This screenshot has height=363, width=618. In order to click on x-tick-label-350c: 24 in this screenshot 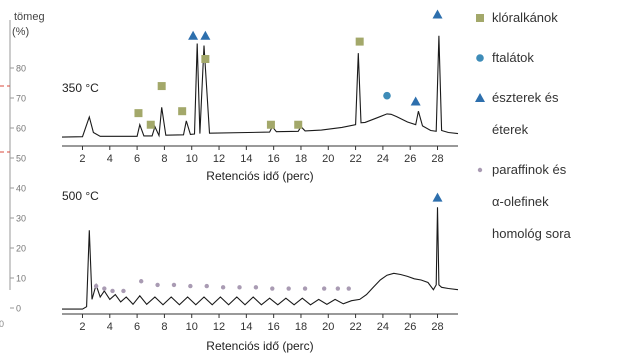, I will do `click(383, 159)`.